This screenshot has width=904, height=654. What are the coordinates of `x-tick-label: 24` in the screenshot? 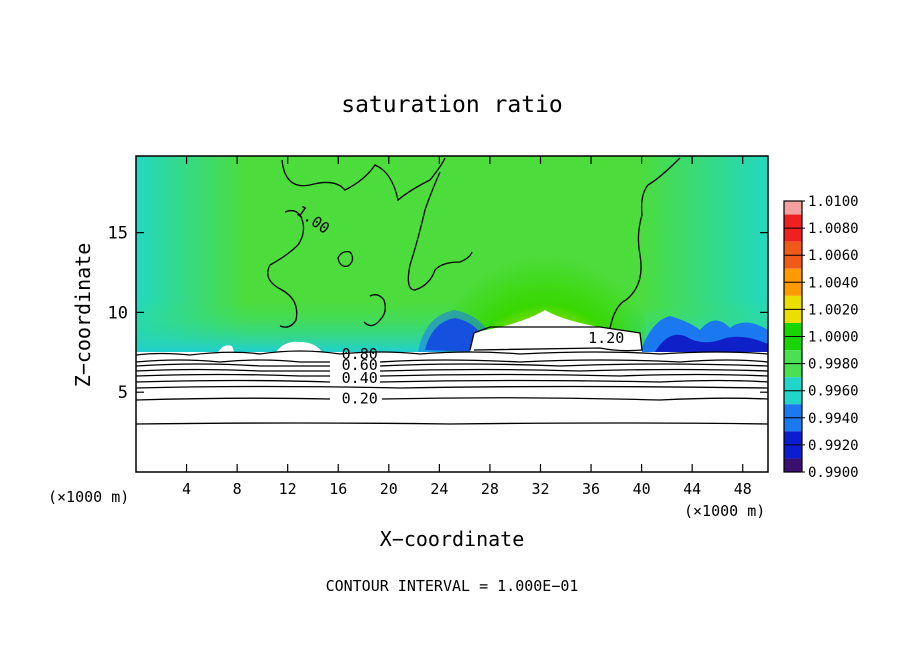 It's located at (439, 489).